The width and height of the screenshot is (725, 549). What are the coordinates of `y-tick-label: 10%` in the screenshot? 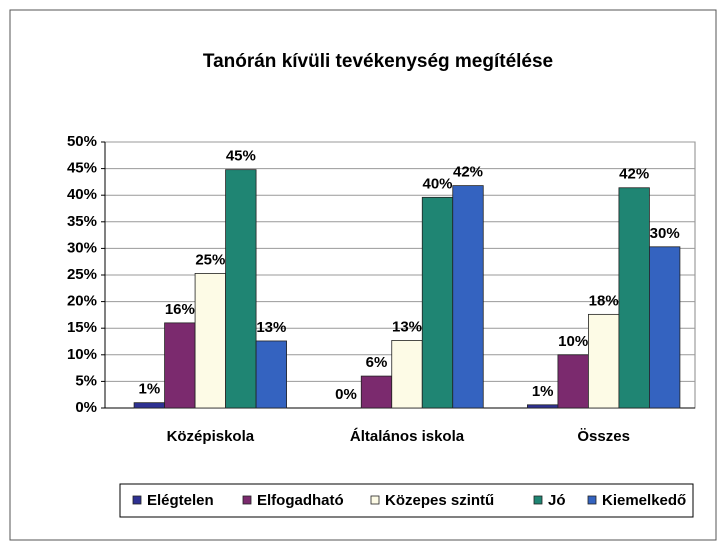 It's located at (82, 354).